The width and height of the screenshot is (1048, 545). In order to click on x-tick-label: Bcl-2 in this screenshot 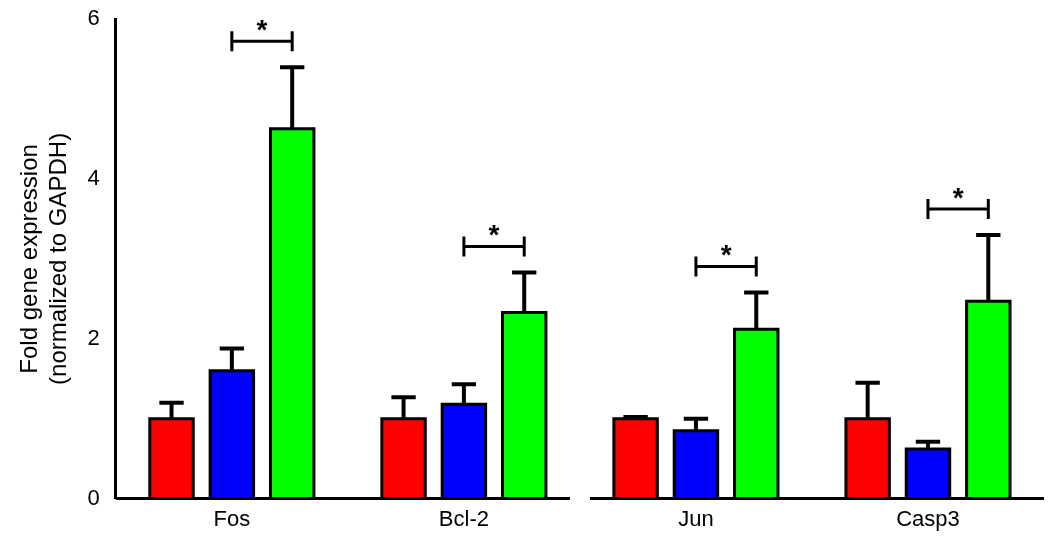, I will do `click(463, 518)`.